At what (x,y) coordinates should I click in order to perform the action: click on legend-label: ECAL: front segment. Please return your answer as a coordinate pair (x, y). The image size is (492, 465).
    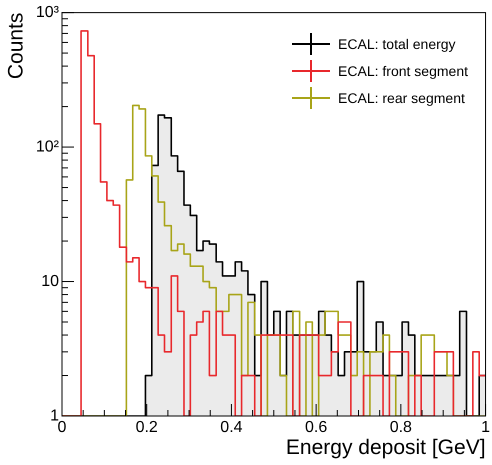
    Looking at the image, I should click on (403, 70).